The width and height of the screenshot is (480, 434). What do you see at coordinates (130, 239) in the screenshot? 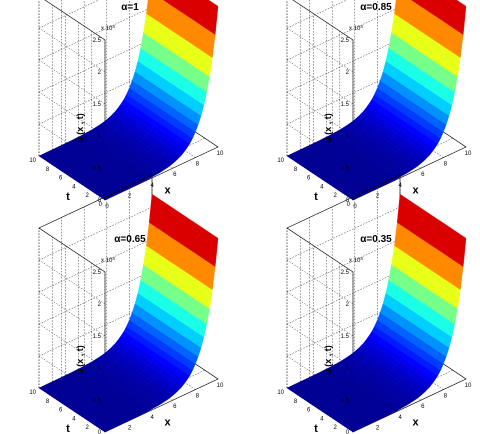
I see `plot-title: α=0.65` at bounding box center [130, 239].